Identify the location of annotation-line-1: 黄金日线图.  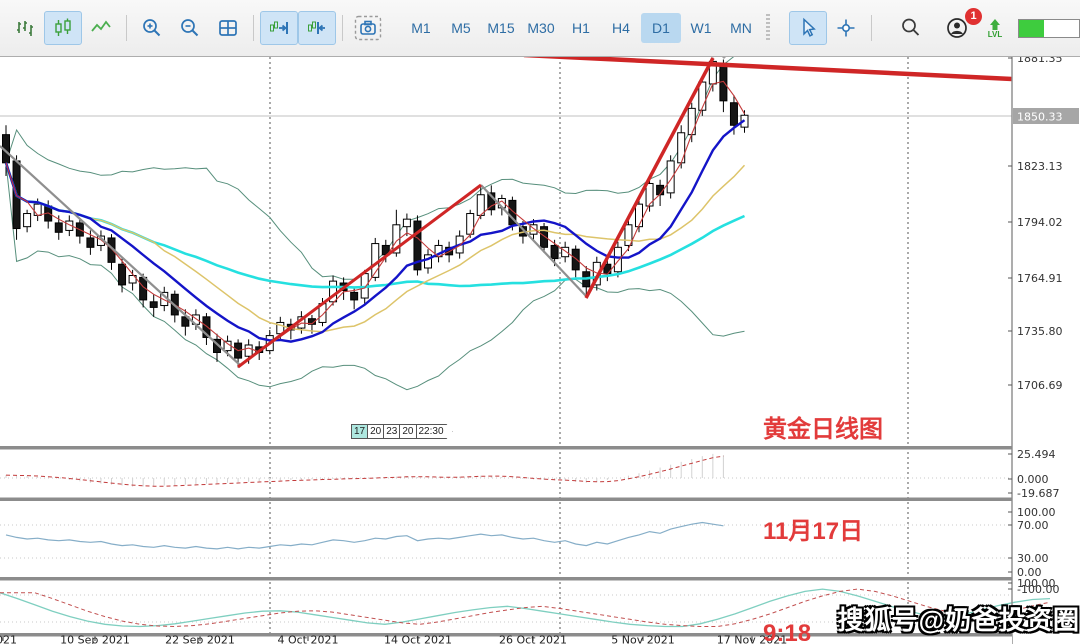
(823, 429).